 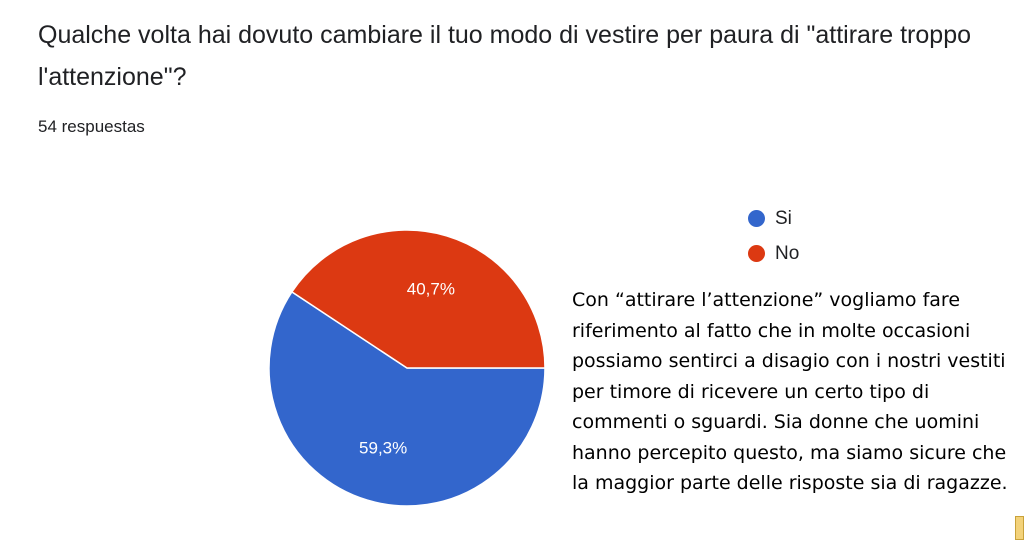 I want to click on legend-label-si: Si, so click(x=783, y=218).